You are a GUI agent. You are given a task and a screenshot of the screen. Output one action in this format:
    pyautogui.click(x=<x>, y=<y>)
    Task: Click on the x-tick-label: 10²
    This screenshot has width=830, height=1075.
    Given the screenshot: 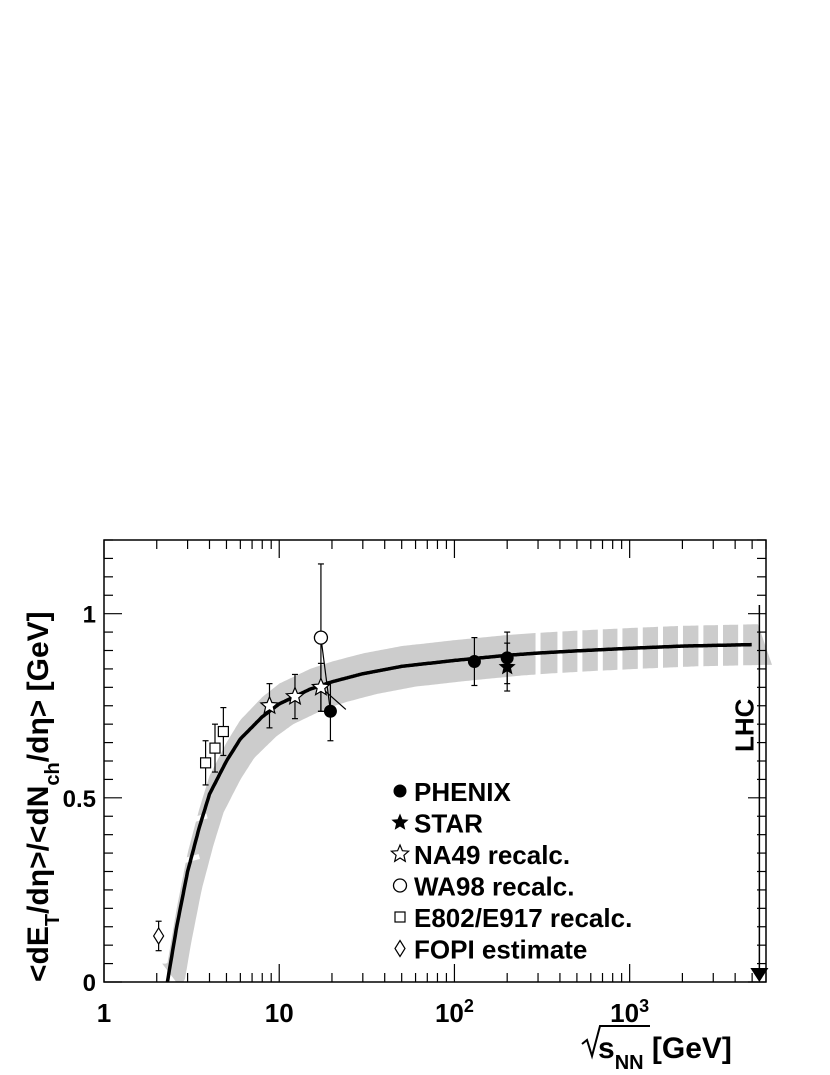 What is the action you would take?
    pyautogui.click(x=454, y=1012)
    